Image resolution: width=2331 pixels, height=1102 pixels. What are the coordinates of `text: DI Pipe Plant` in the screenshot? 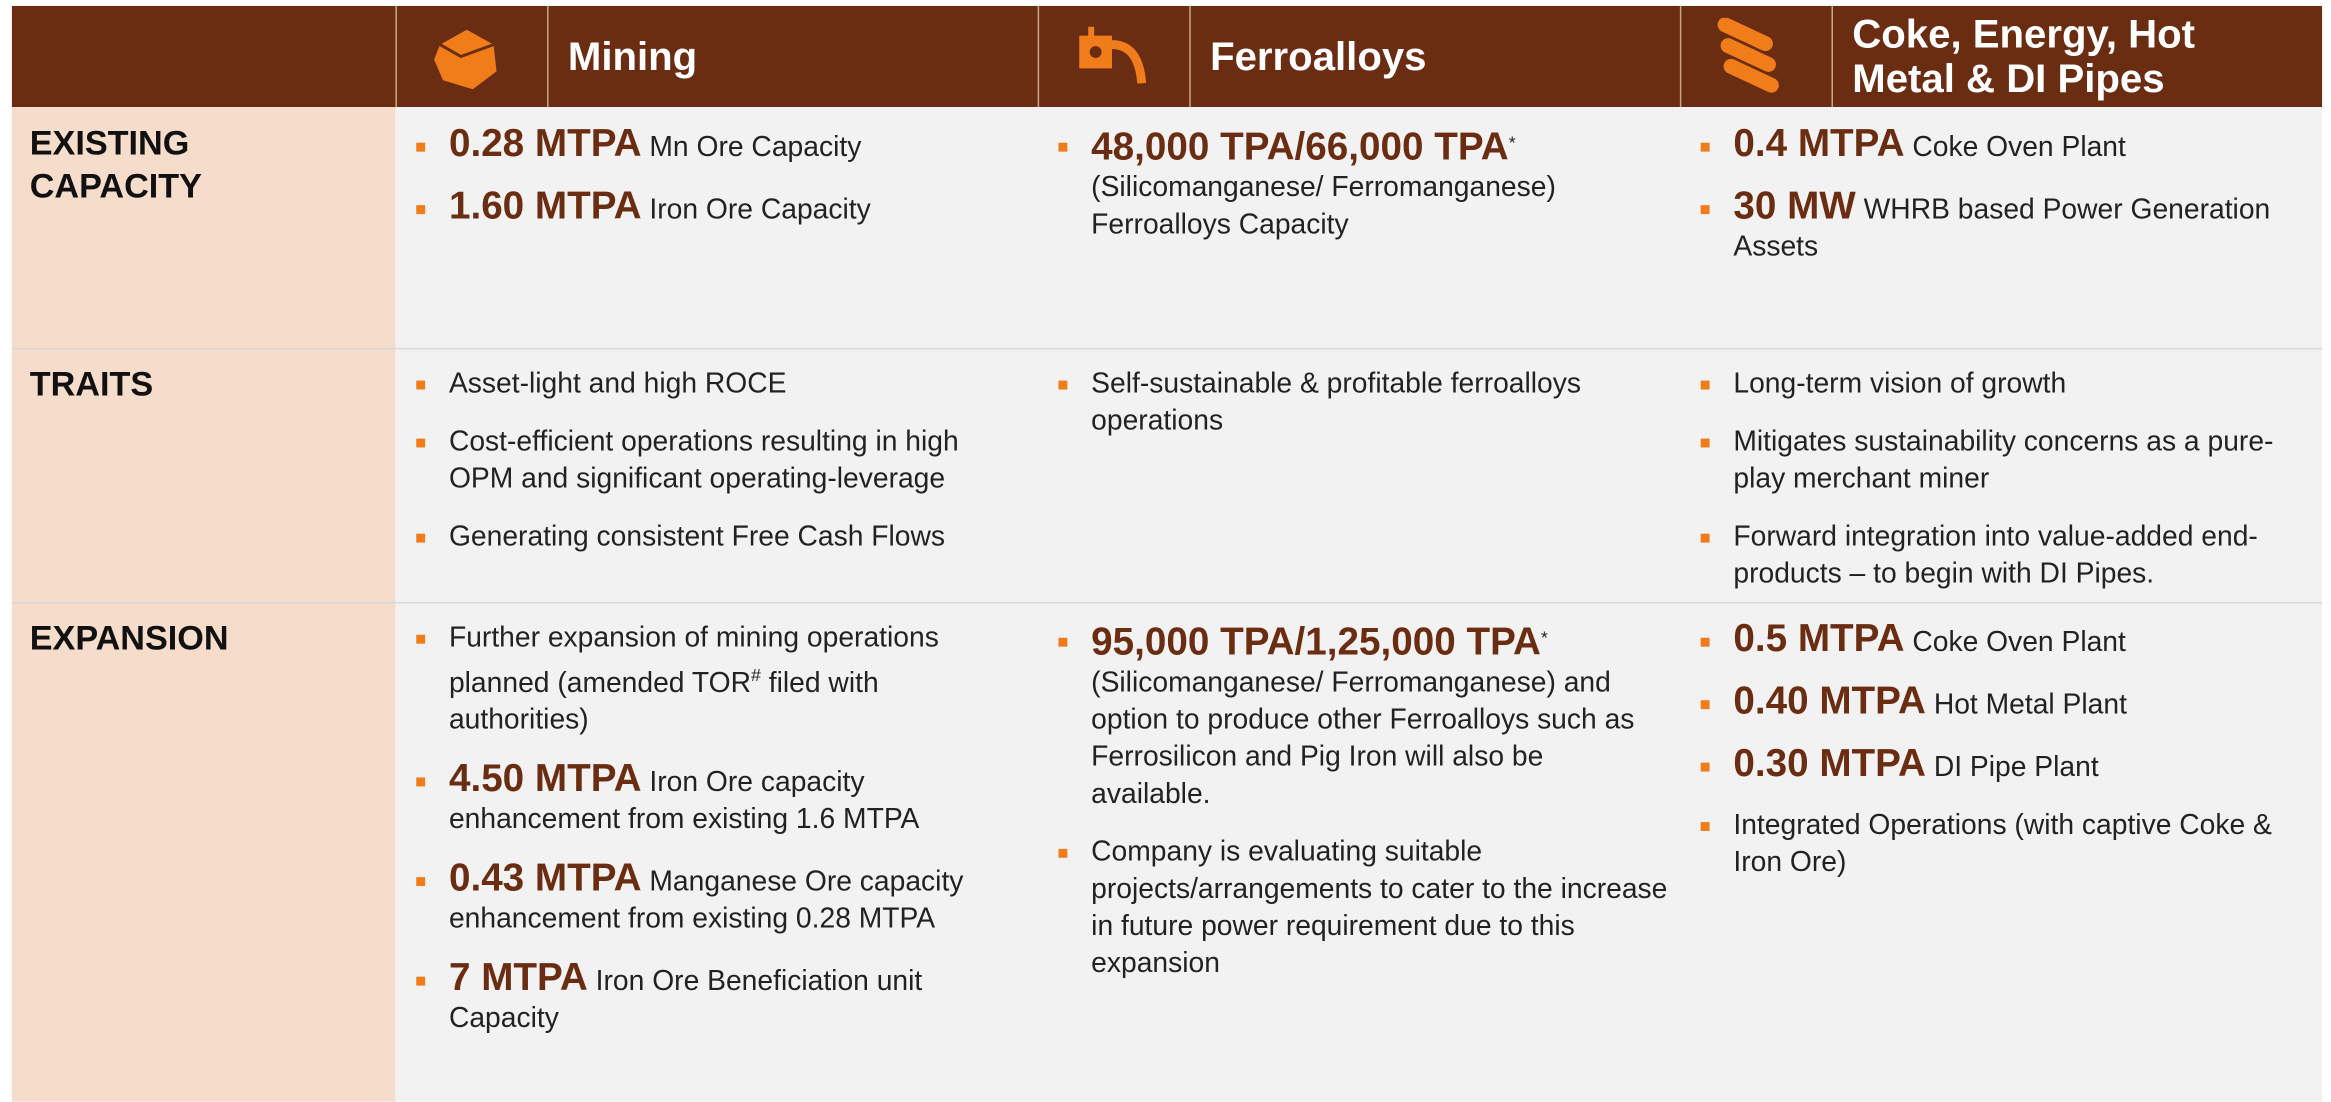 It's located at (2012, 768).